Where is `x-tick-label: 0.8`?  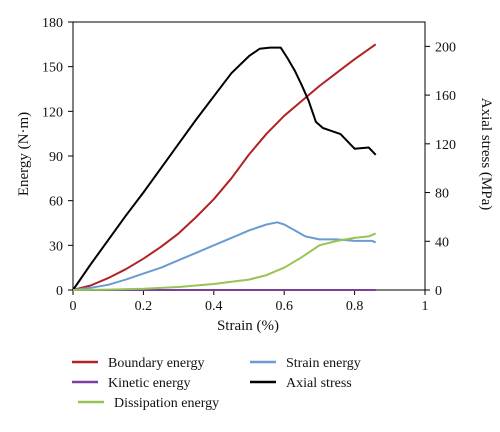 x-tick-label: 0.8 is located at coordinates (355, 306).